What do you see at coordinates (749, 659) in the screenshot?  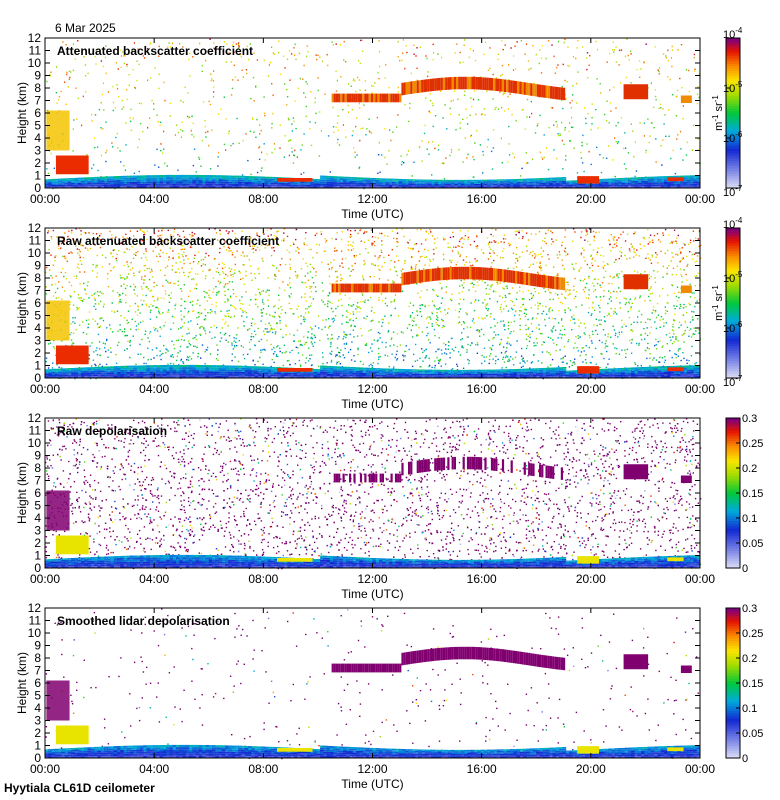 I see `colorbar-tick-label: 0.2` at bounding box center [749, 659].